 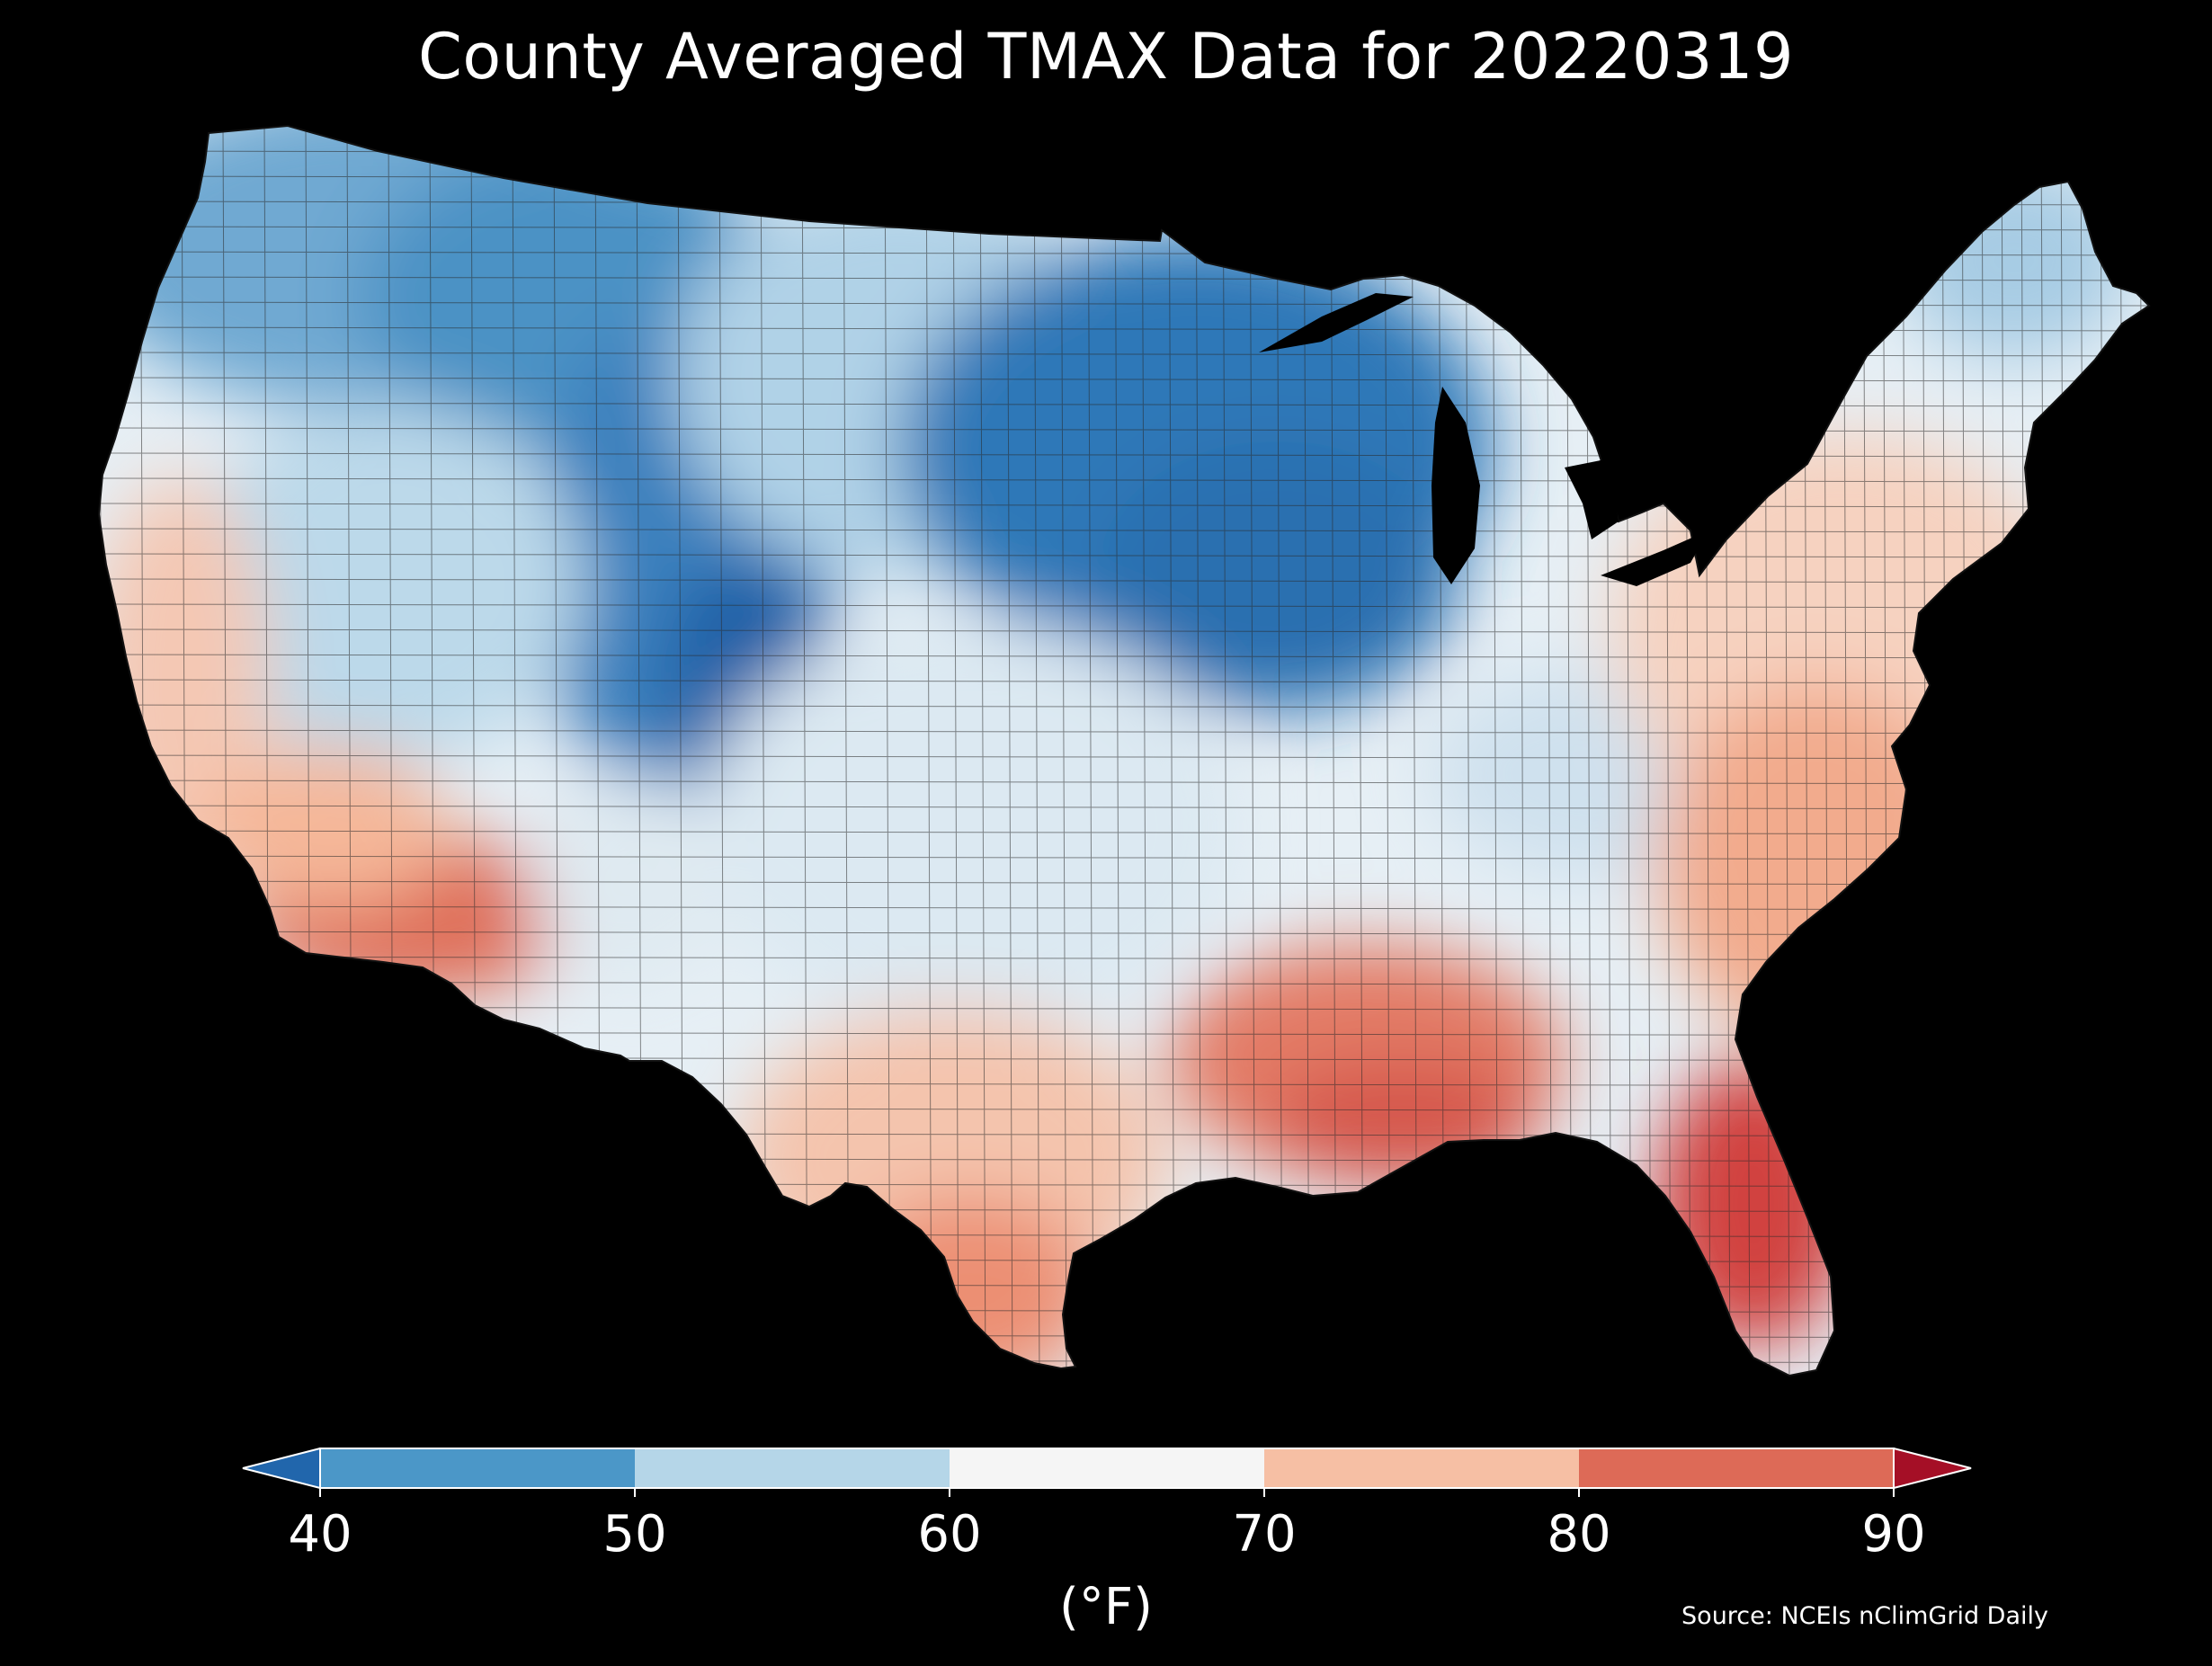 What do you see at coordinates (1277, 576) in the screenshot?
I see `zone-iowa-illinois` at bounding box center [1277, 576].